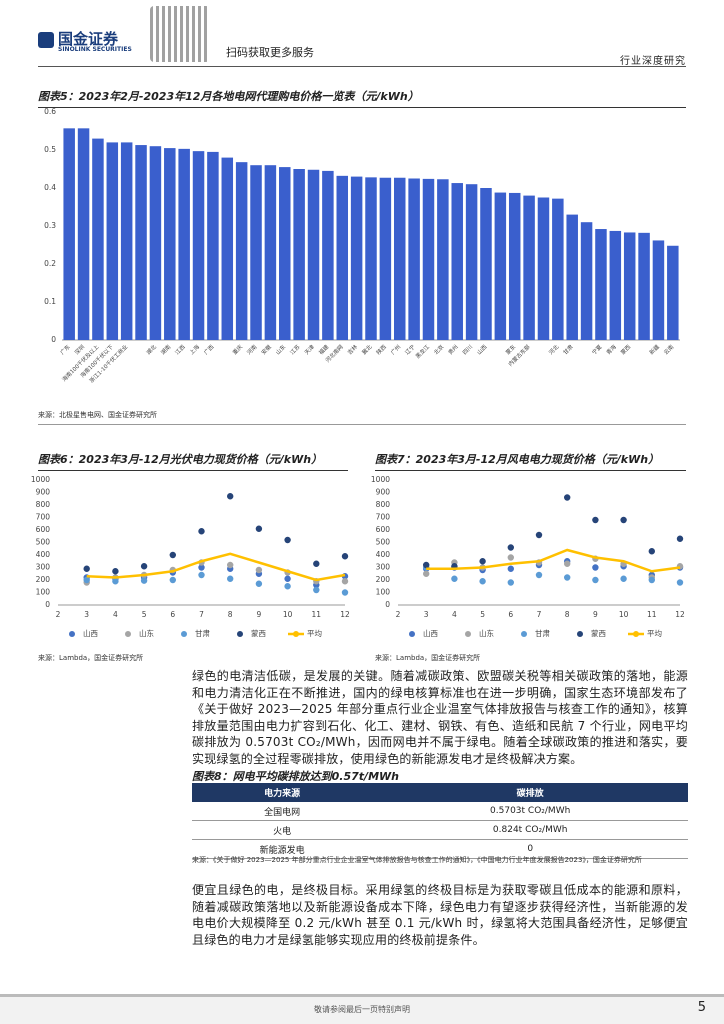 The height and width of the screenshot is (1024, 724). What do you see at coordinates (362, 98) in the screenshot?
I see `chart-title: 图表5：2023年2月-2023年12月各地电网代理购电价格一览表（元/kWh）` at bounding box center [362, 98].